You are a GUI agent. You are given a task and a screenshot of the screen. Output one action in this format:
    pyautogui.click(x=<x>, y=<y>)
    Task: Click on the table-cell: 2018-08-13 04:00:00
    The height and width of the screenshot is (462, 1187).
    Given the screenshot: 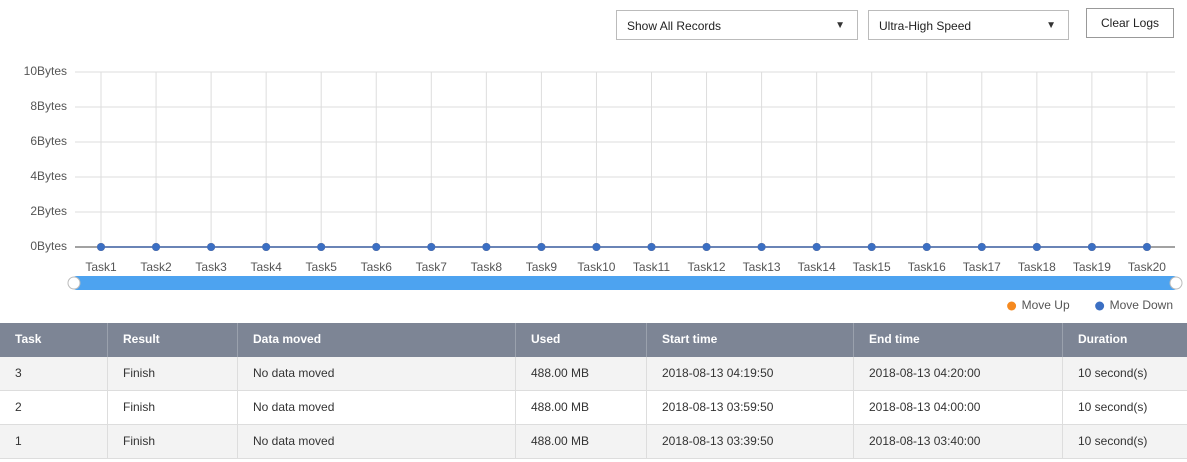 What is the action you would take?
    pyautogui.click(x=957, y=407)
    